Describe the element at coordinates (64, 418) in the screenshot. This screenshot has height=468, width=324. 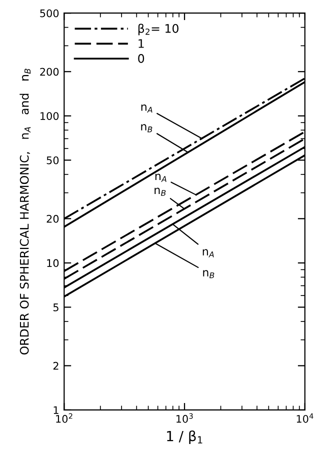
I see `x-tick-label: 10$^{2}$` at that location.